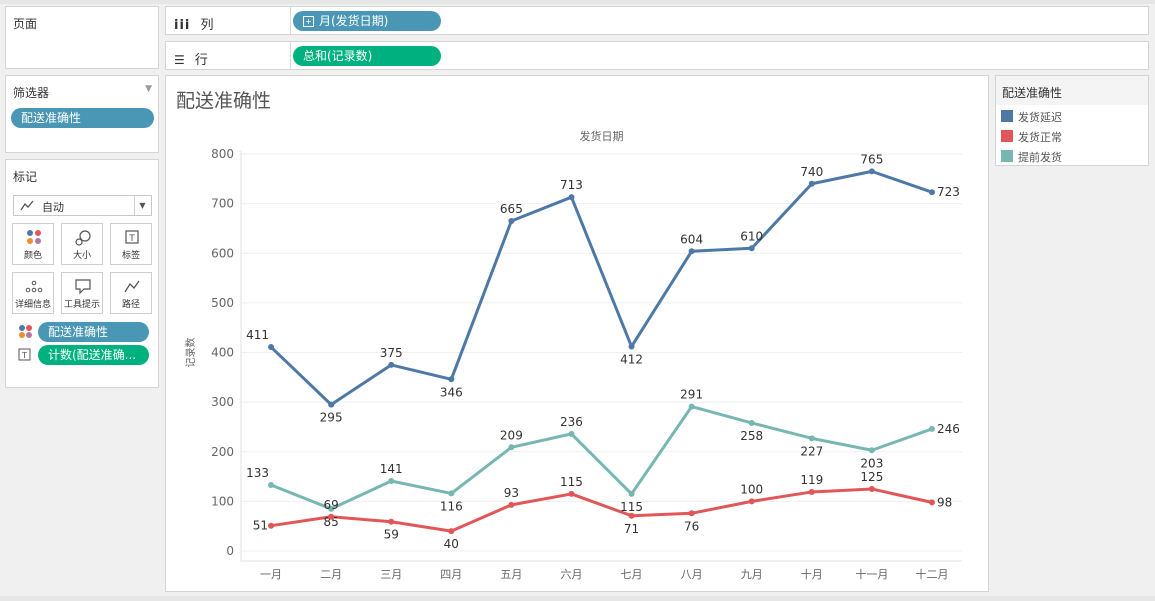 Image resolution: width=1155 pixels, height=601 pixels. Describe the element at coordinates (691, 526) in the screenshot. I see `data-label: 76` at that location.